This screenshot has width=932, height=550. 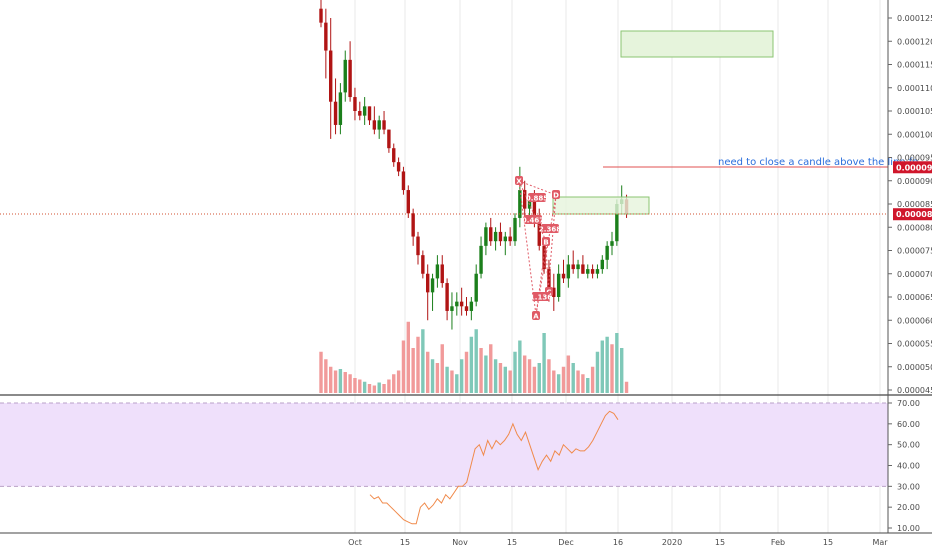 I want to click on x-tick-label: Dec, so click(x=565, y=542).